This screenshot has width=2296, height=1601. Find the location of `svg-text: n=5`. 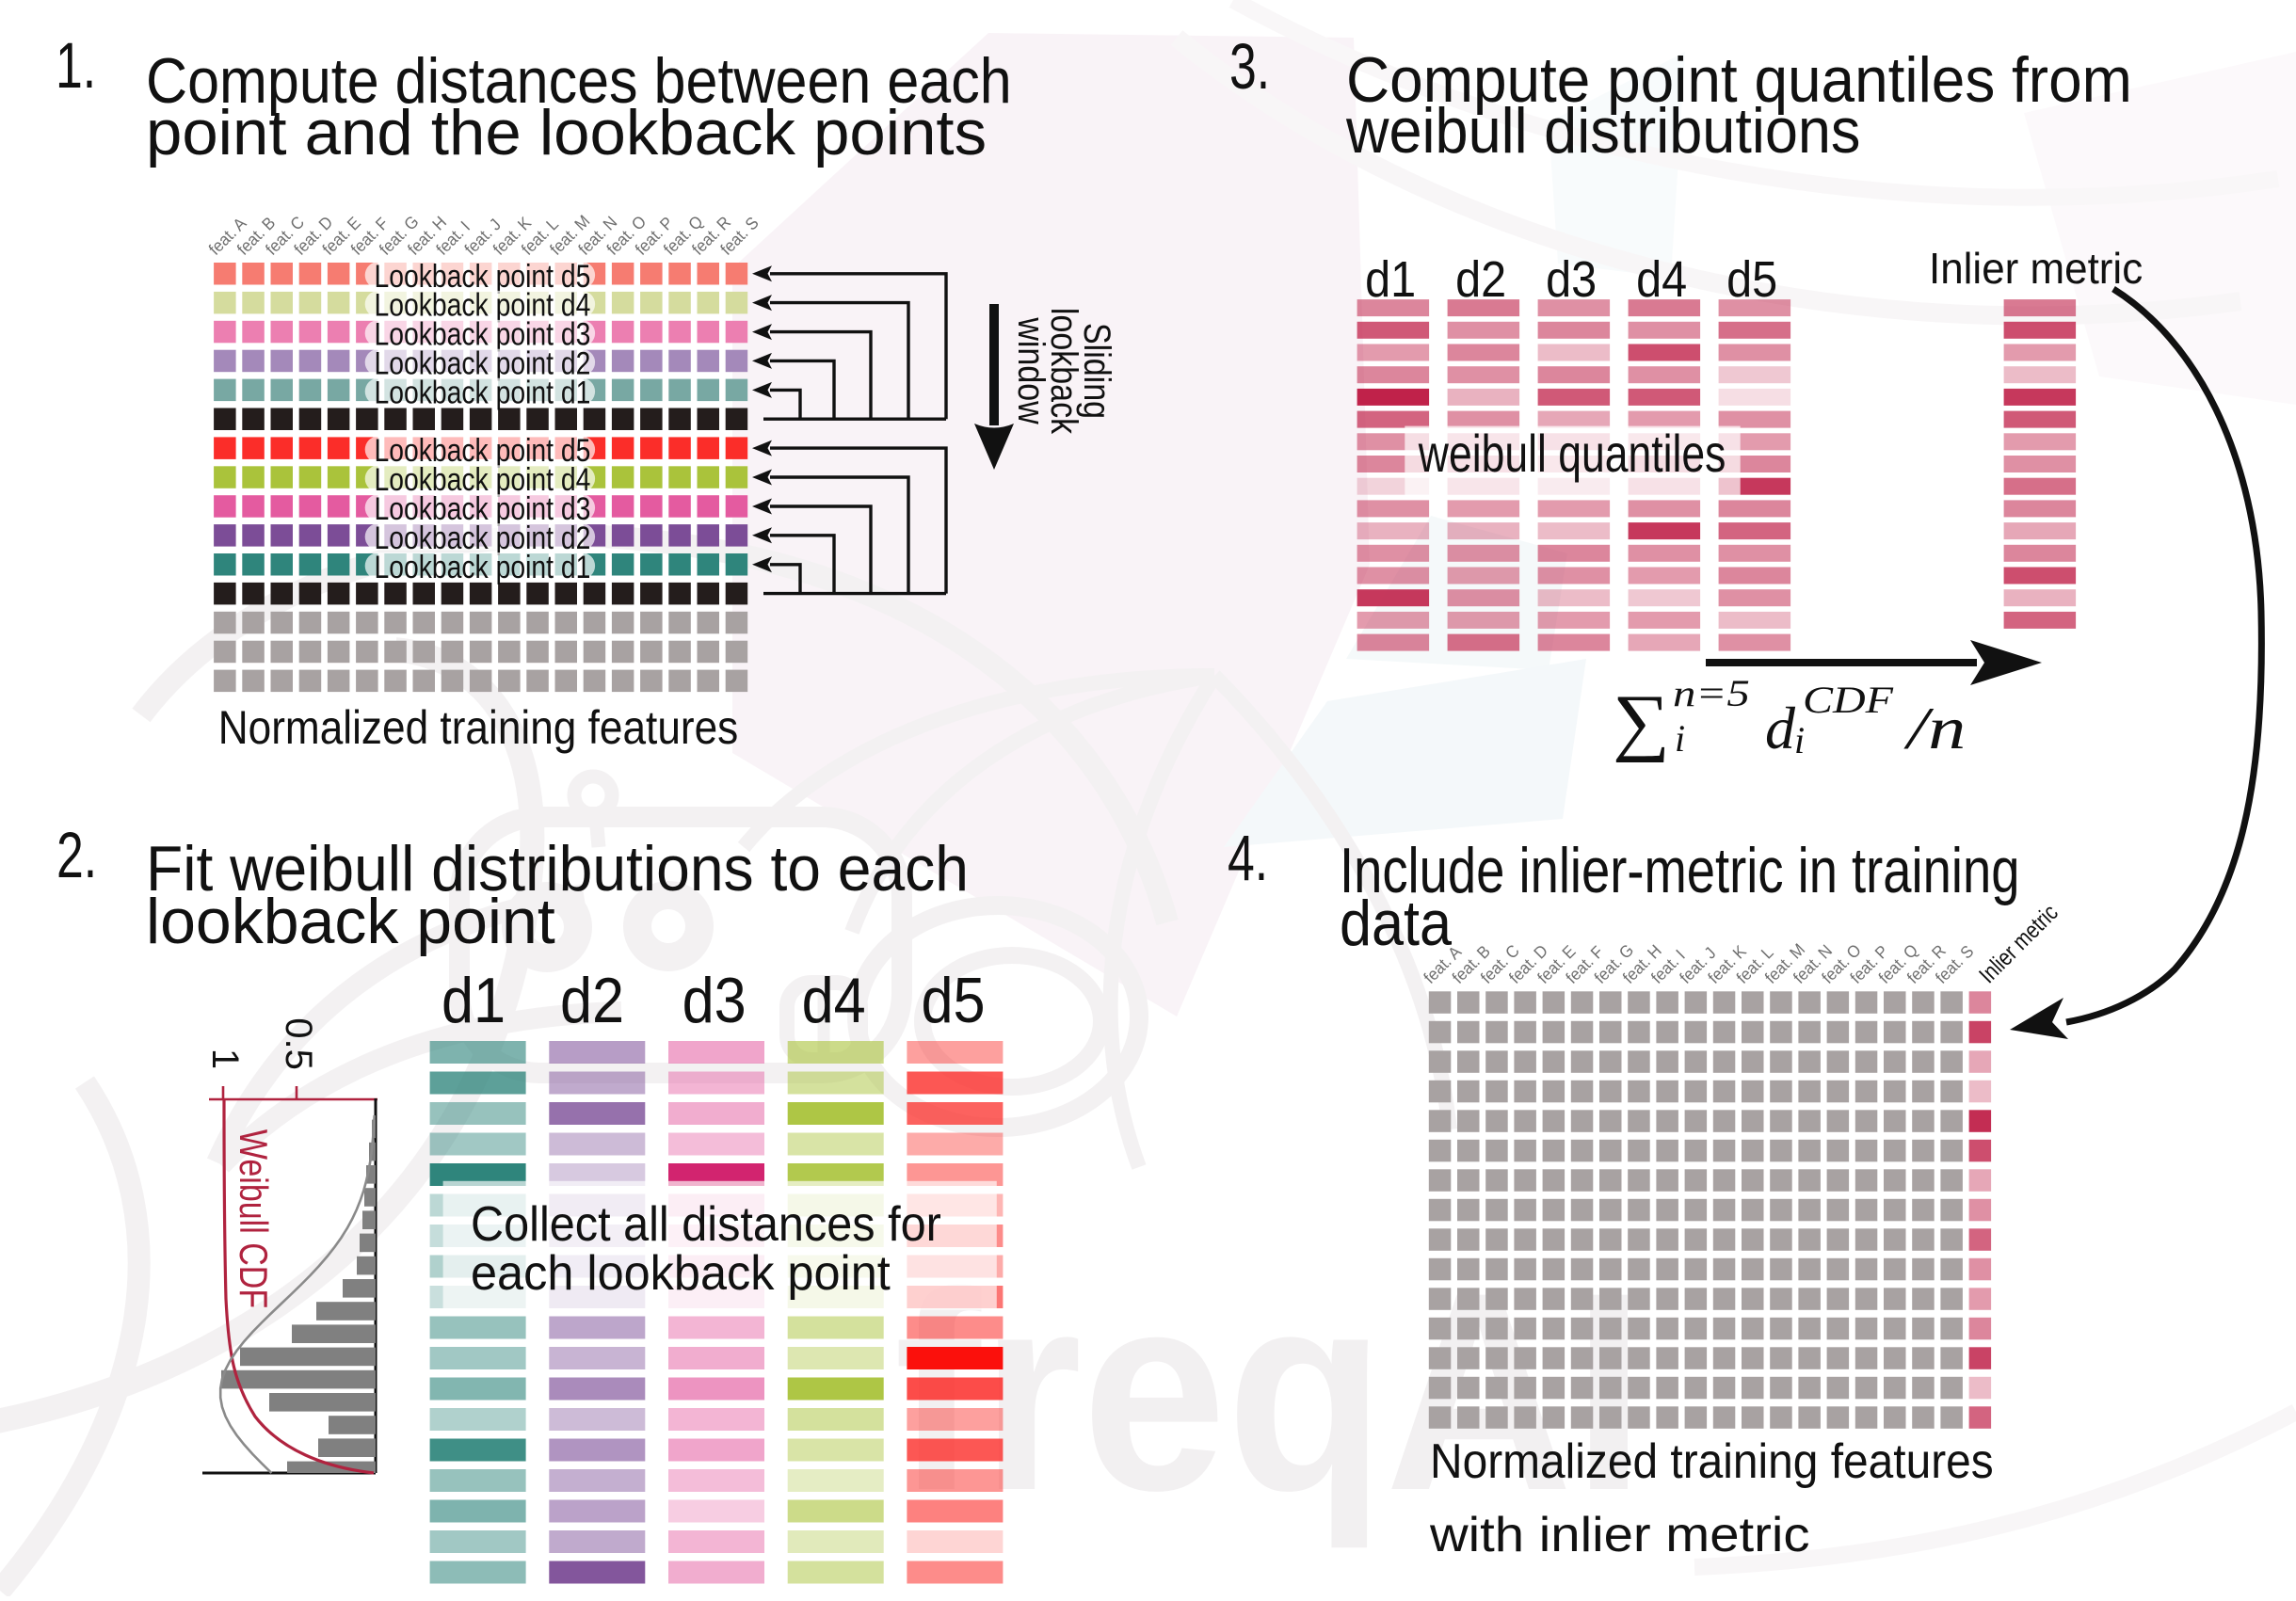

svg-text: n=5 is located at coordinates (1711, 693).